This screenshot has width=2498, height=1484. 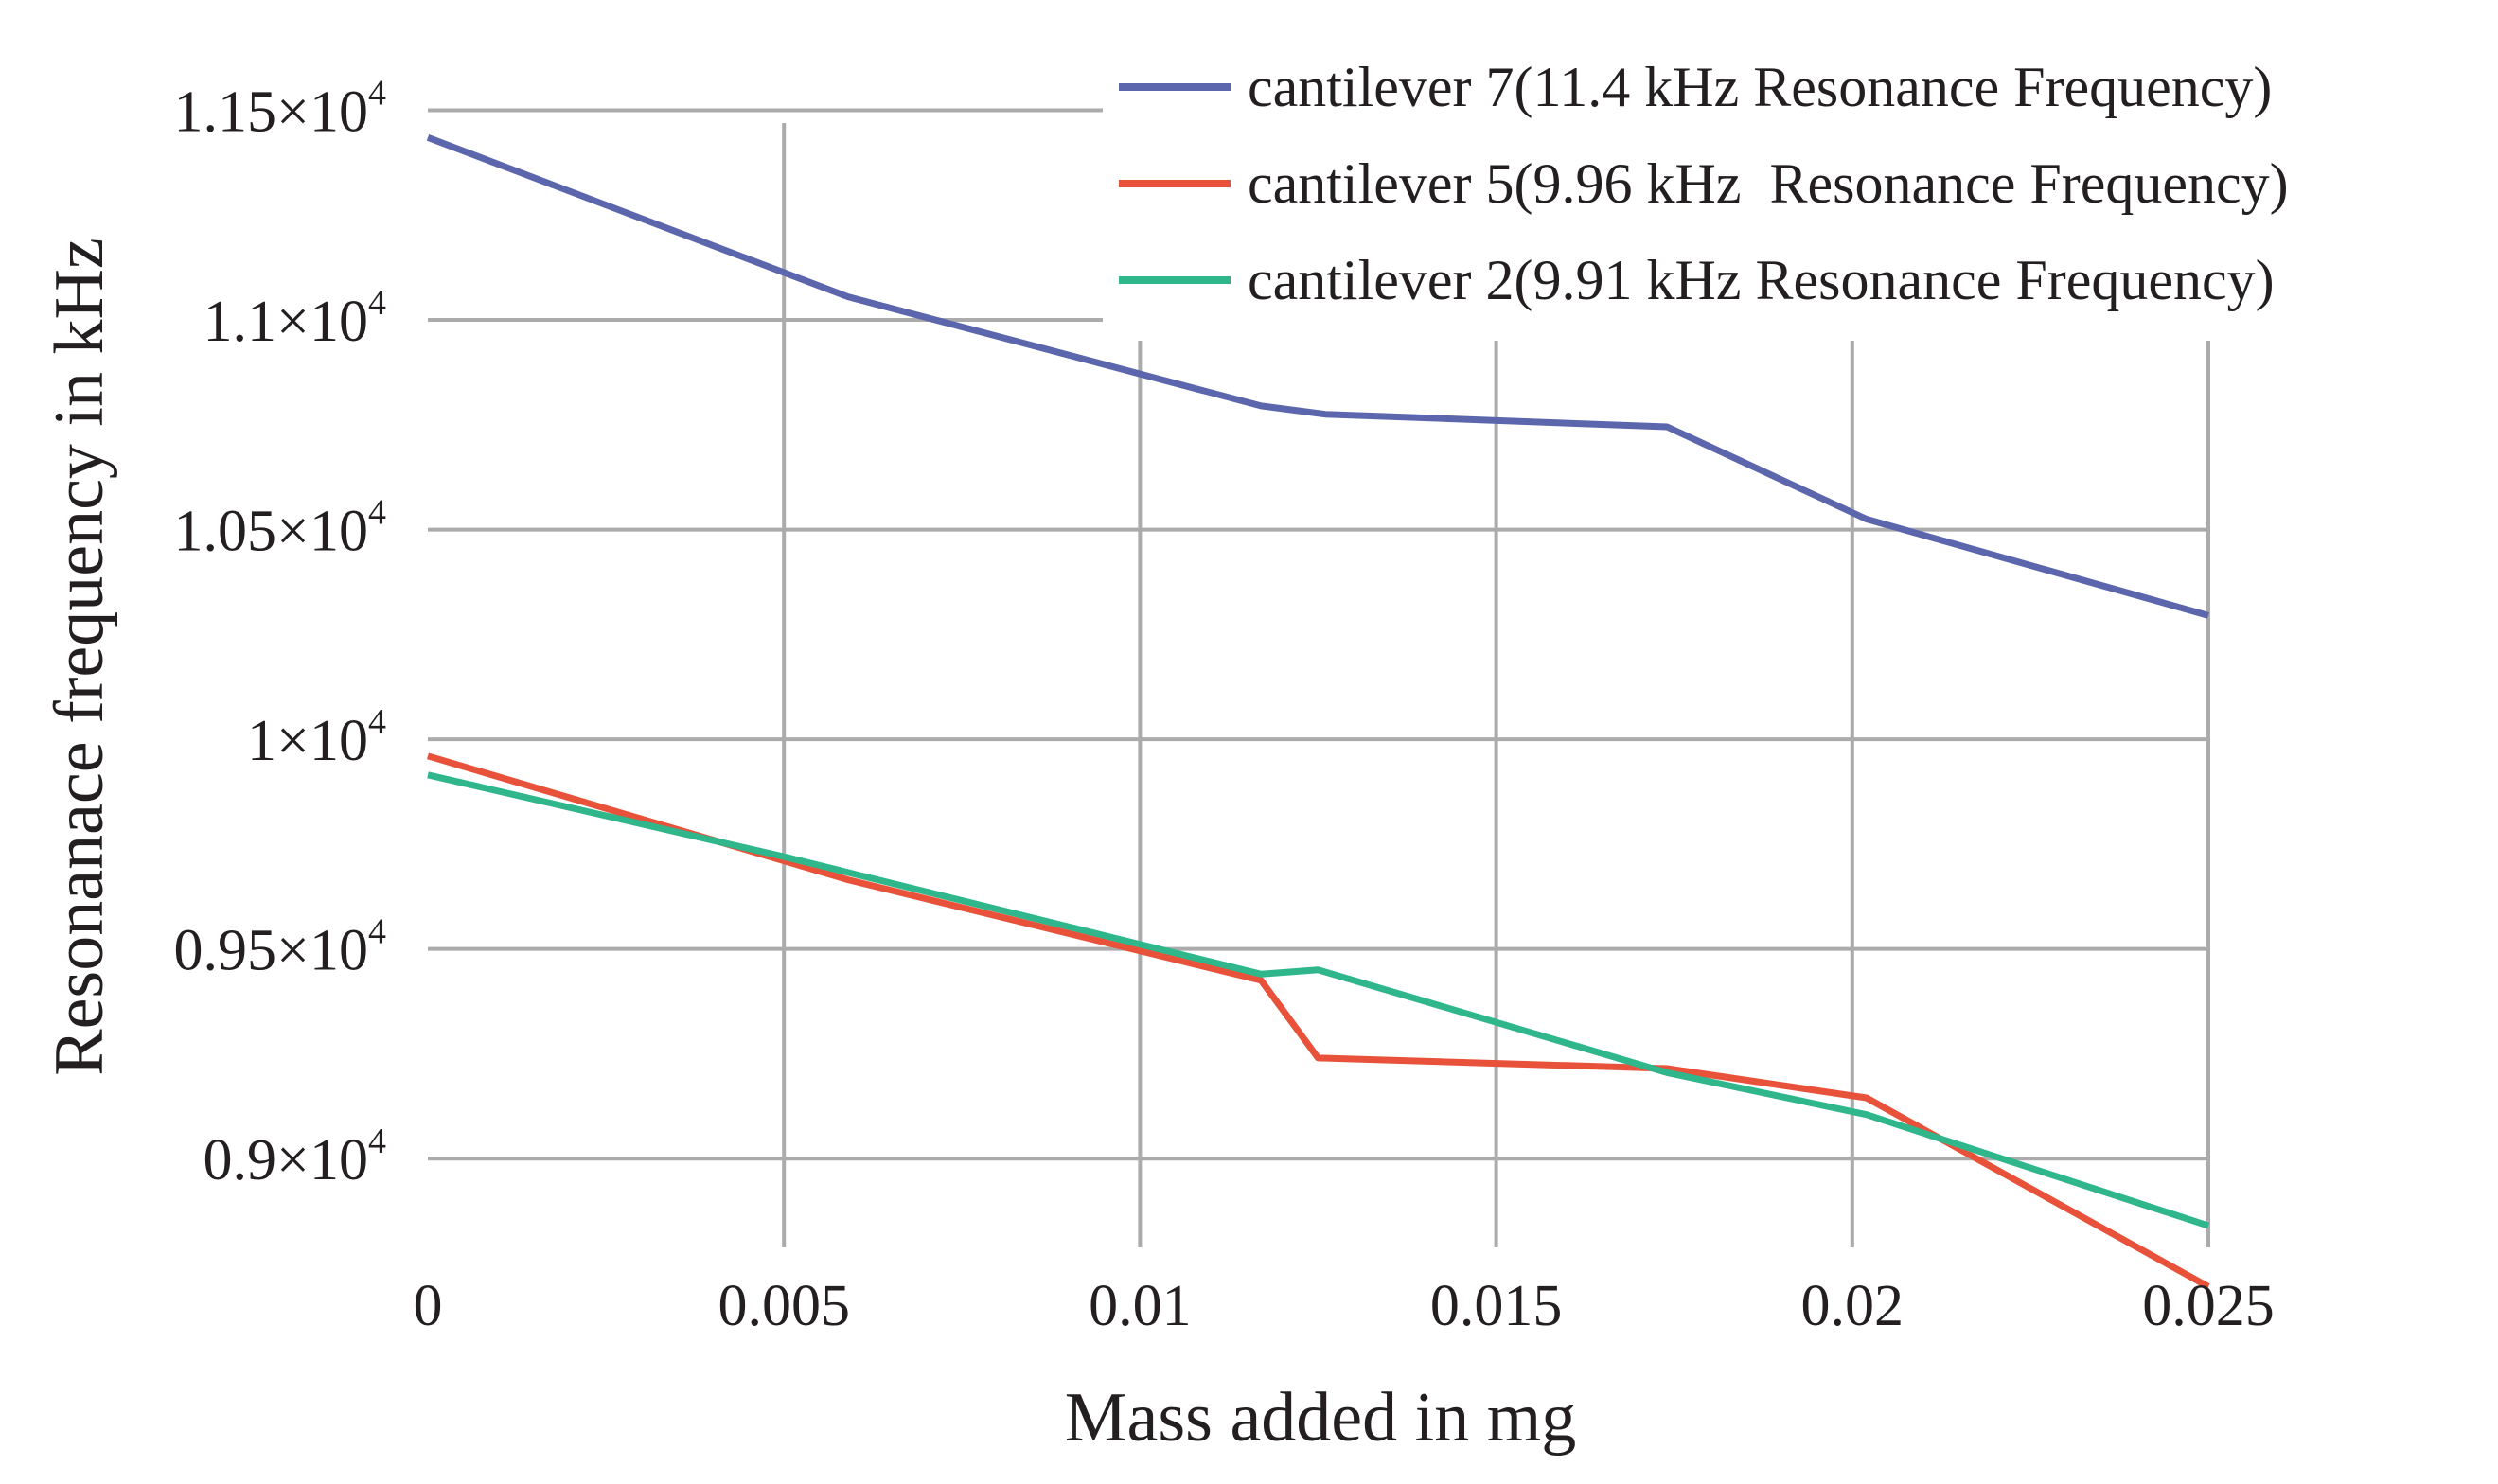 I want to click on y-tick-label: 0.9×10⁴, so click(x=295, y=1157).